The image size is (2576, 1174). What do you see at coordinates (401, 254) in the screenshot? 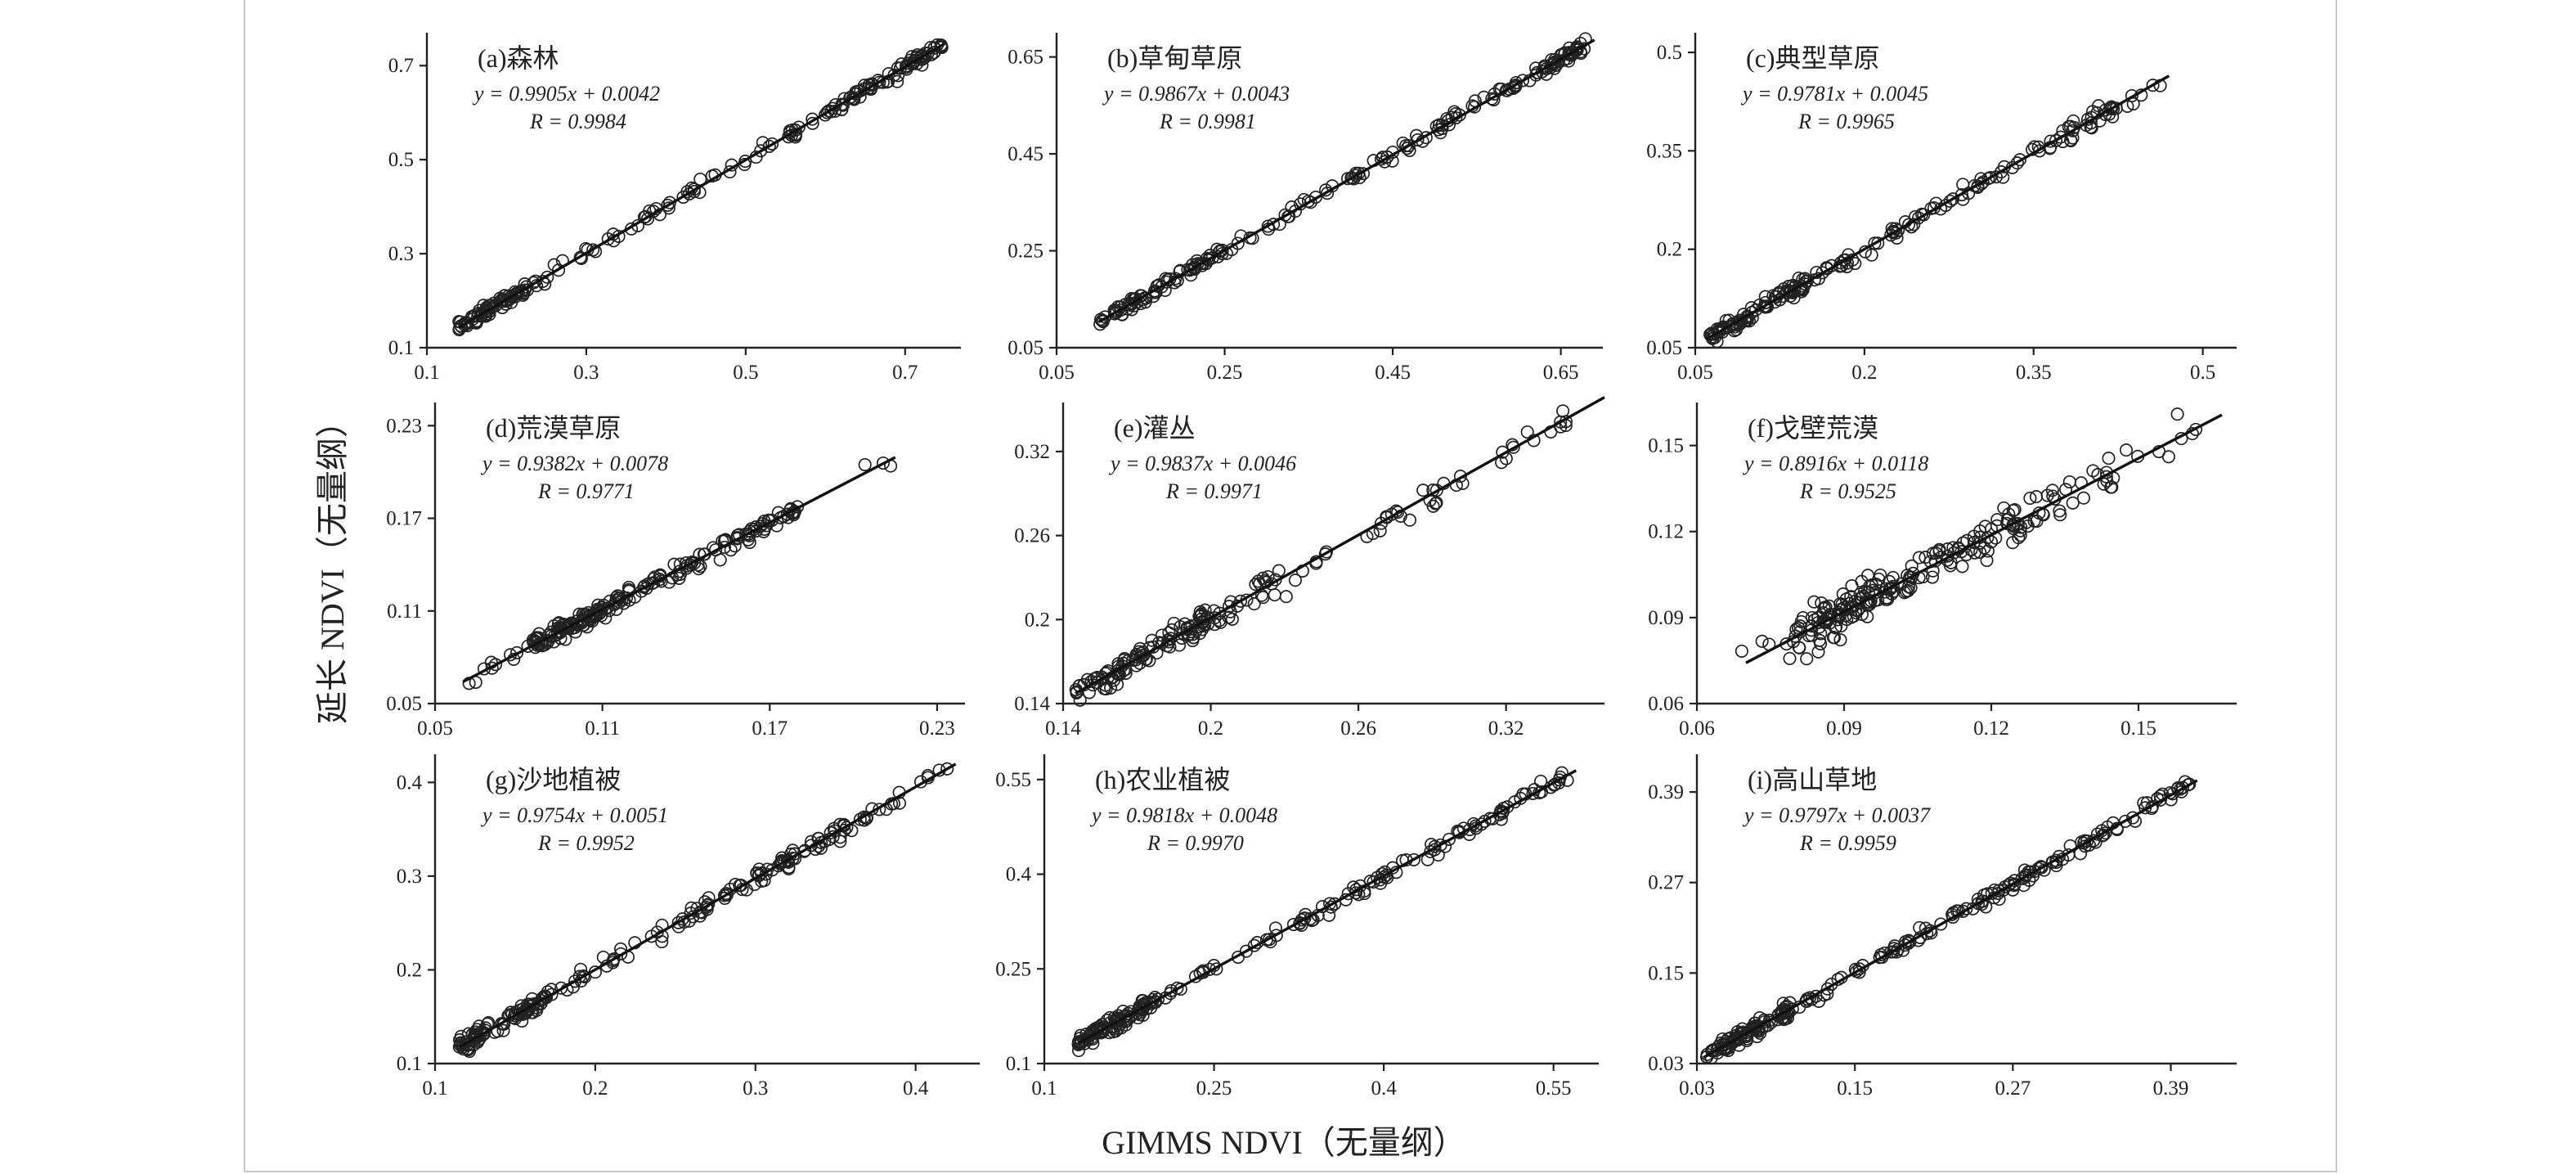
I see `y-tick-label: 0.3` at bounding box center [401, 254].